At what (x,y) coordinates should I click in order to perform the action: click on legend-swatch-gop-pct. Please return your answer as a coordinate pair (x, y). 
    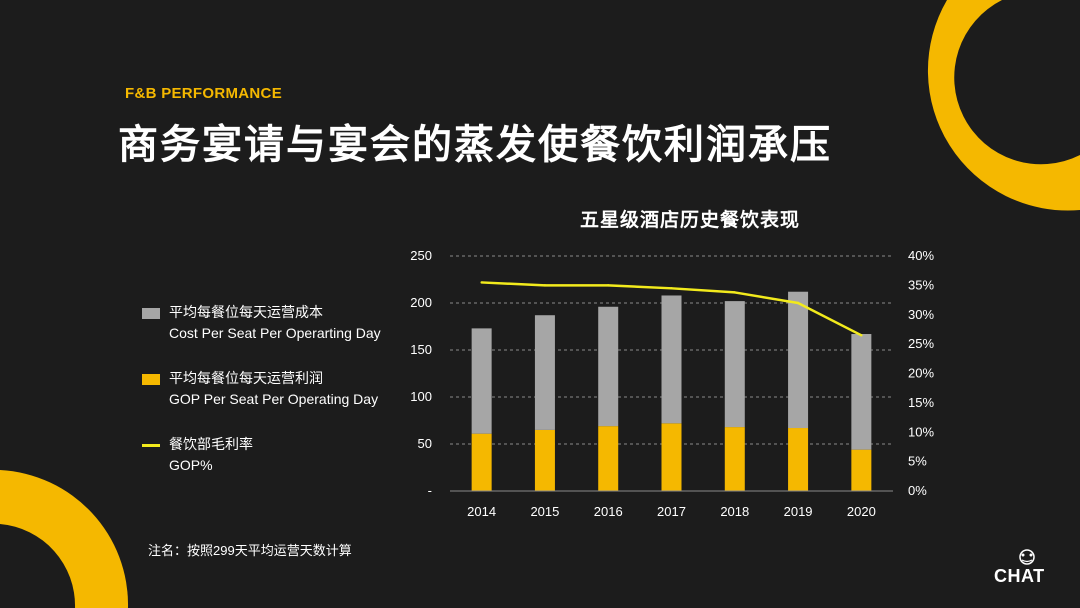
    Looking at the image, I should click on (151, 445).